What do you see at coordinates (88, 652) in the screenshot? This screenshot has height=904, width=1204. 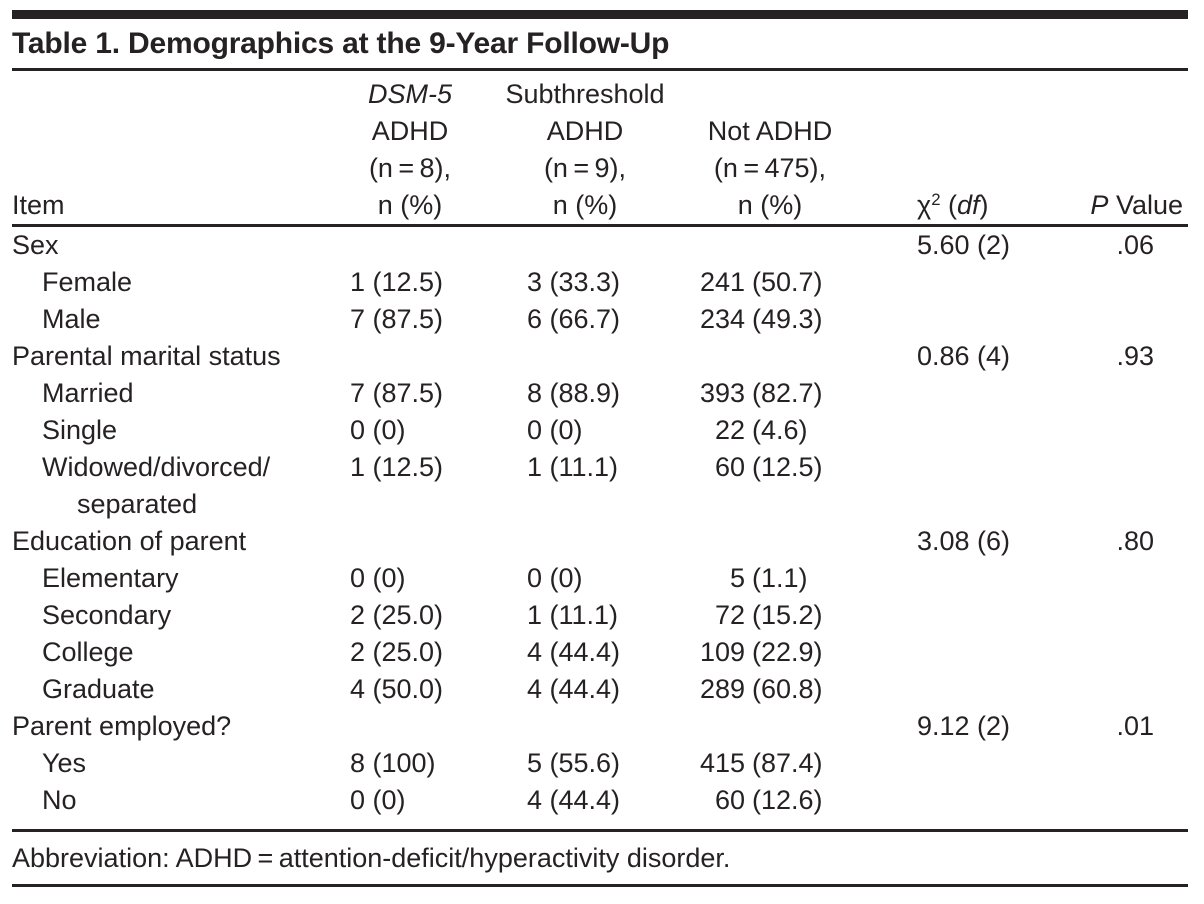 I see `row-label-cell: College` at bounding box center [88, 652].